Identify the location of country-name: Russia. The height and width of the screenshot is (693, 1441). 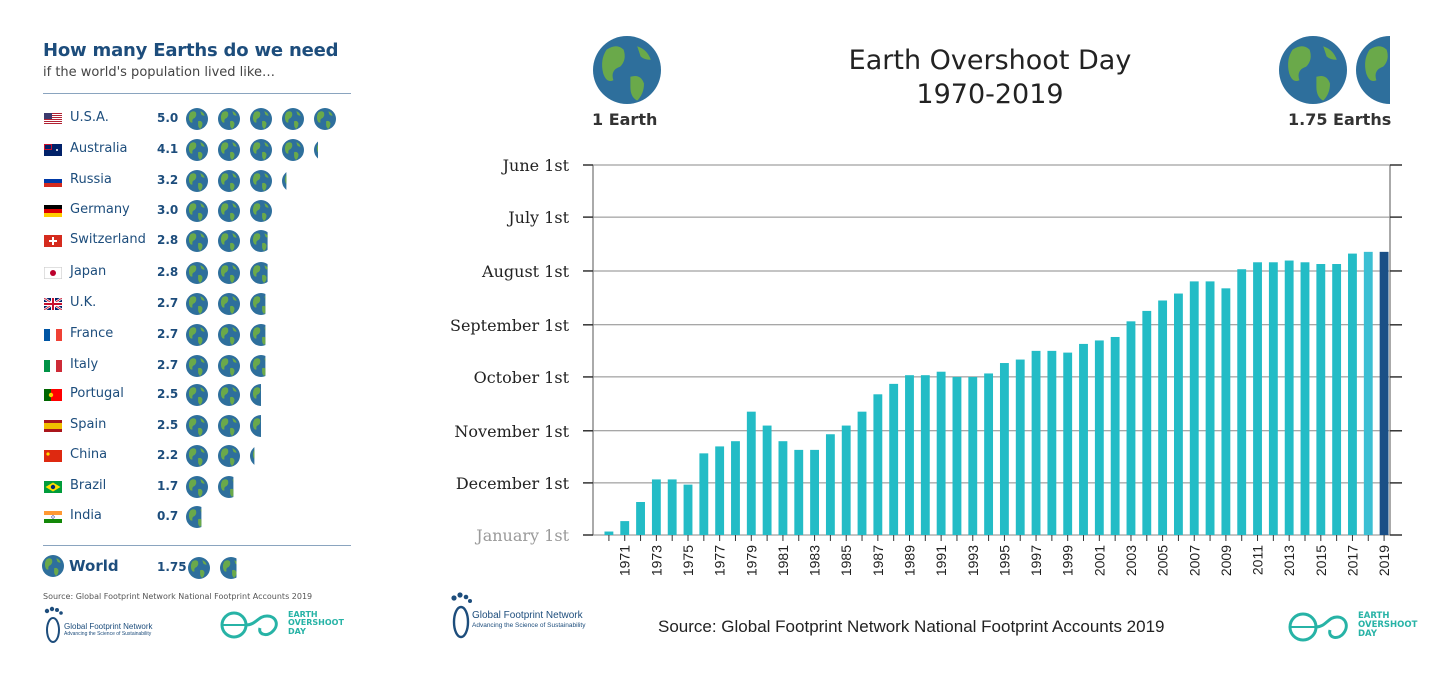
(91, 179).